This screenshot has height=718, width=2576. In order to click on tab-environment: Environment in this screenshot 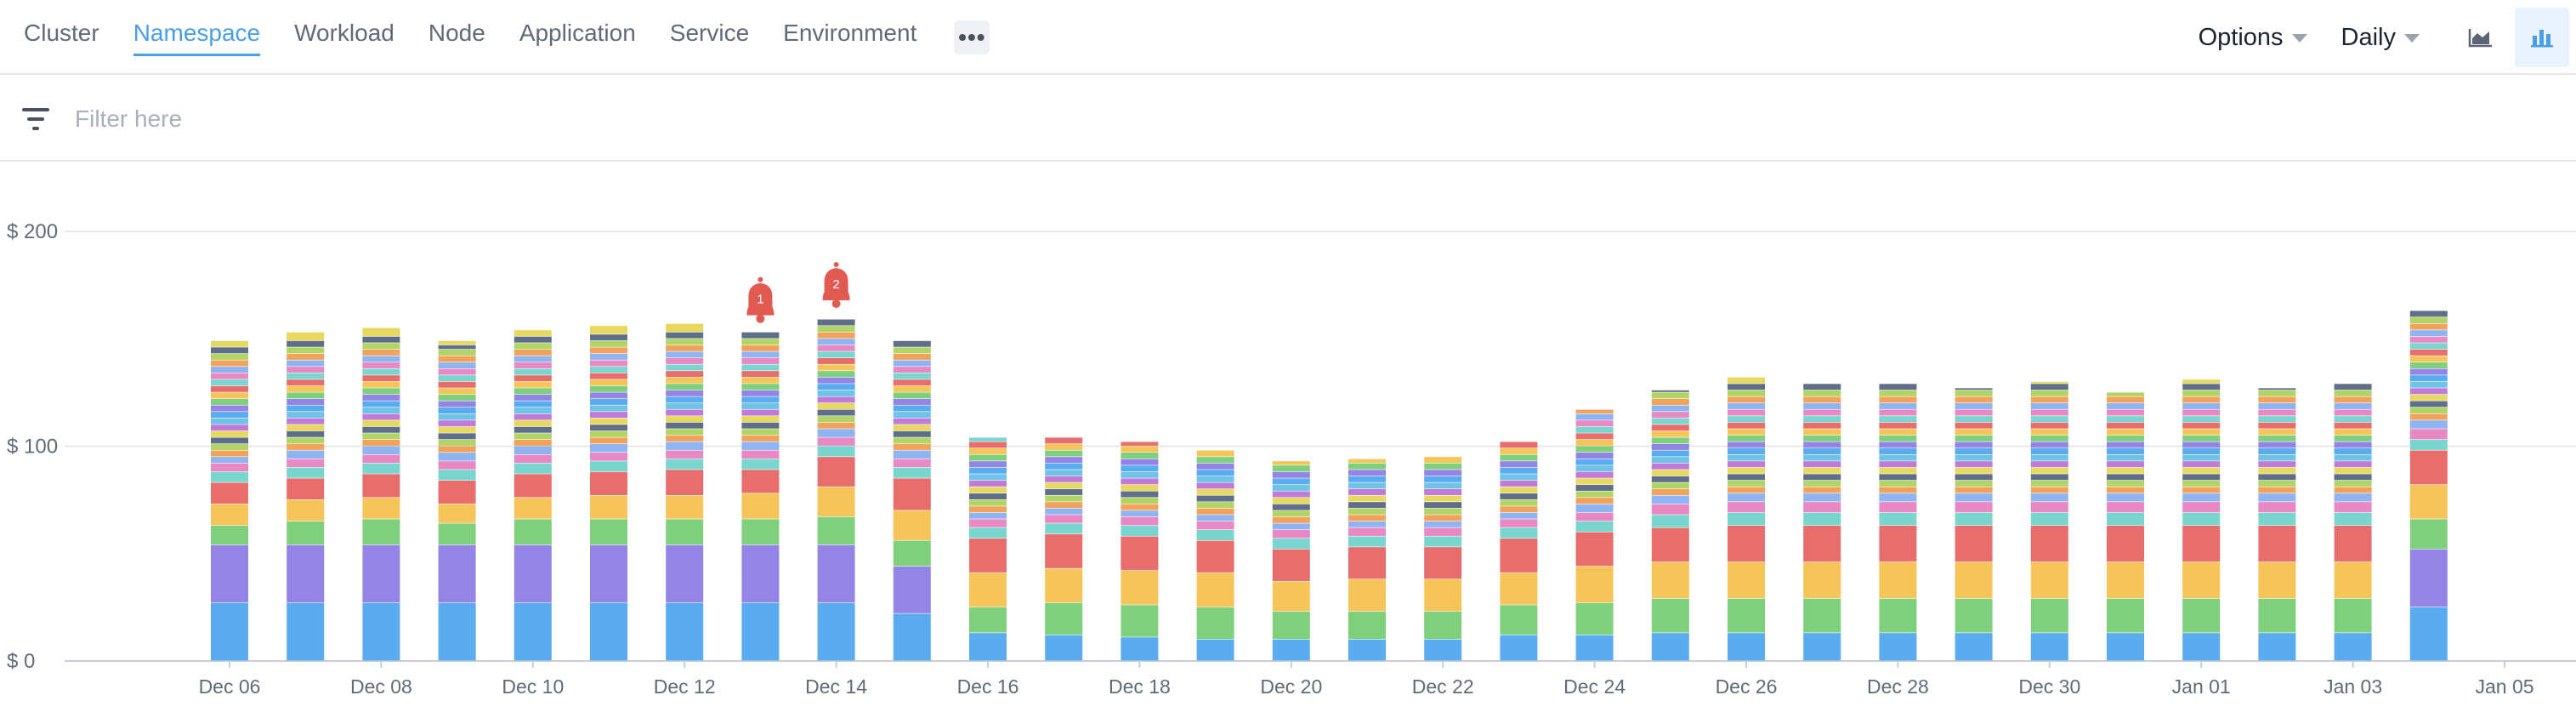, I will do `click(850, 33)`.